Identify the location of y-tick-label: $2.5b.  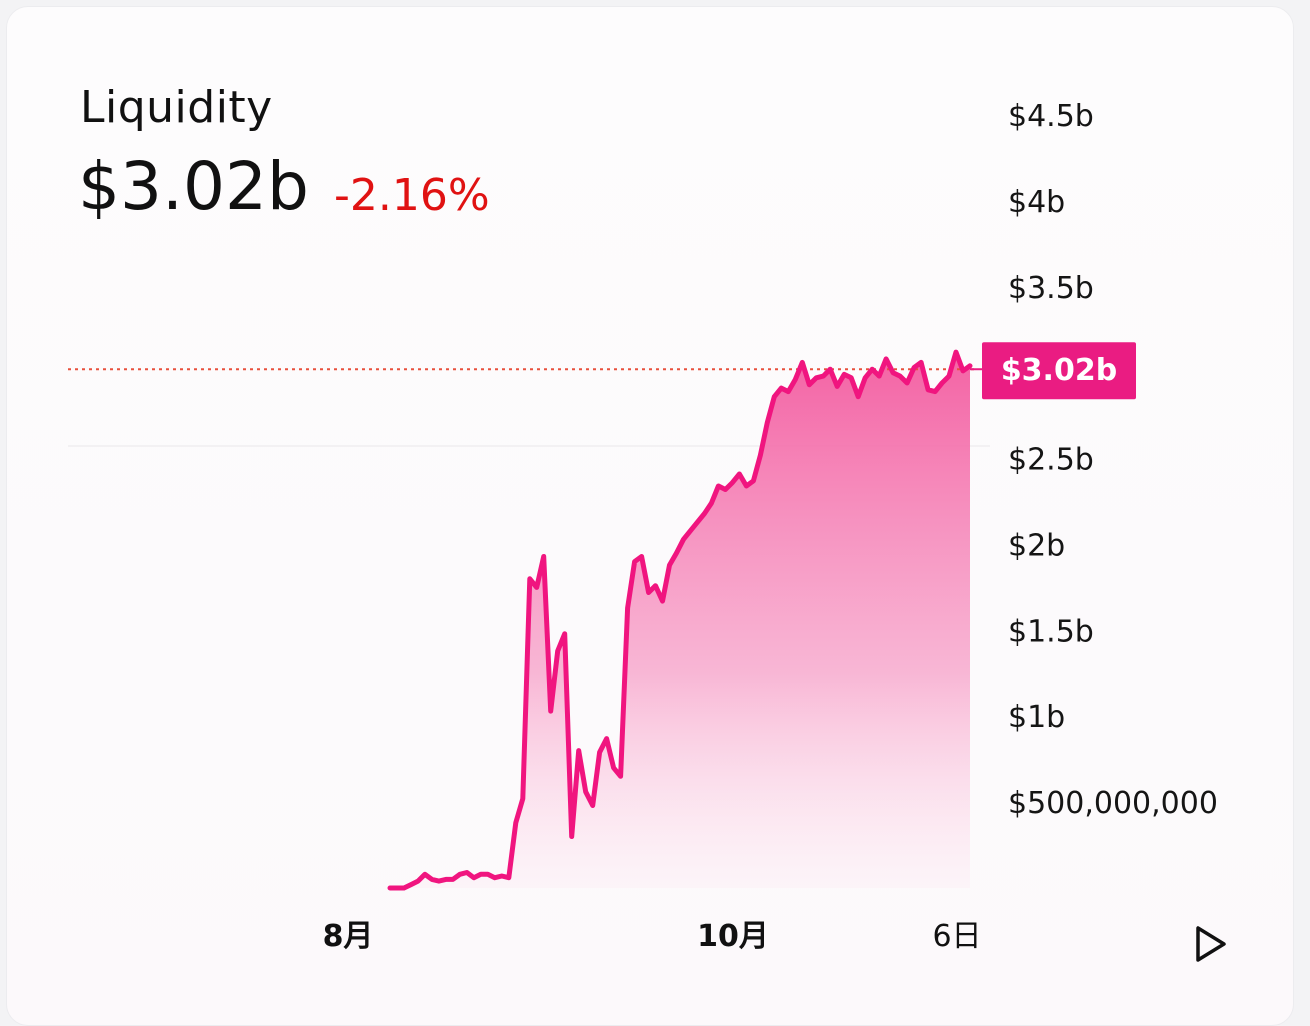
(1051, 460).